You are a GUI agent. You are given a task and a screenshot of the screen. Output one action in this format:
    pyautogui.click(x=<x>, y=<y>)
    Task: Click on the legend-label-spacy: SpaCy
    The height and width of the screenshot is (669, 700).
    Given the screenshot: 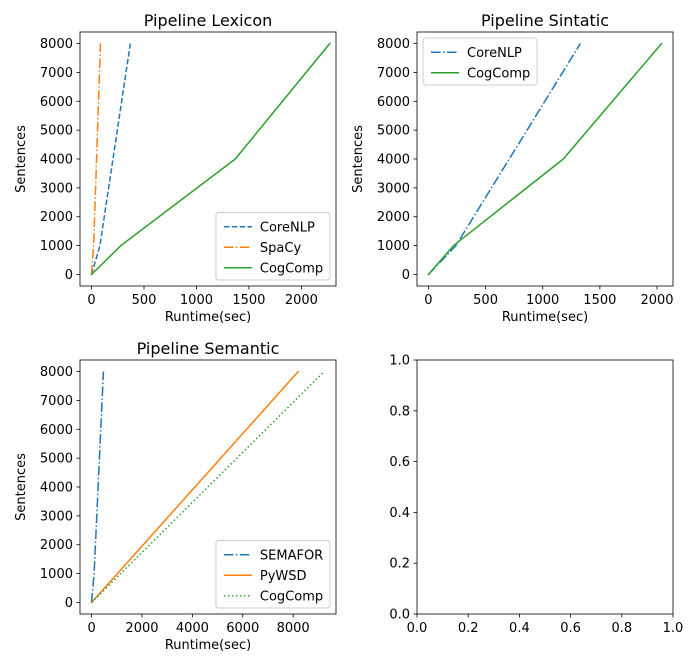 What is the action you would take?
    pyautogui.click(x=281, y=248)
    